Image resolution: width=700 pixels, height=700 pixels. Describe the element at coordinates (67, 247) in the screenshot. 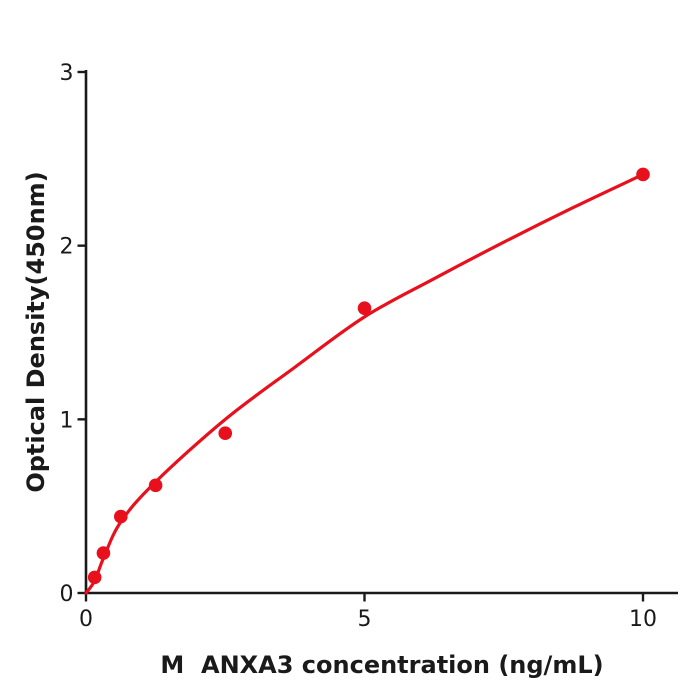

I see `y-tick-label: 2` at that location.